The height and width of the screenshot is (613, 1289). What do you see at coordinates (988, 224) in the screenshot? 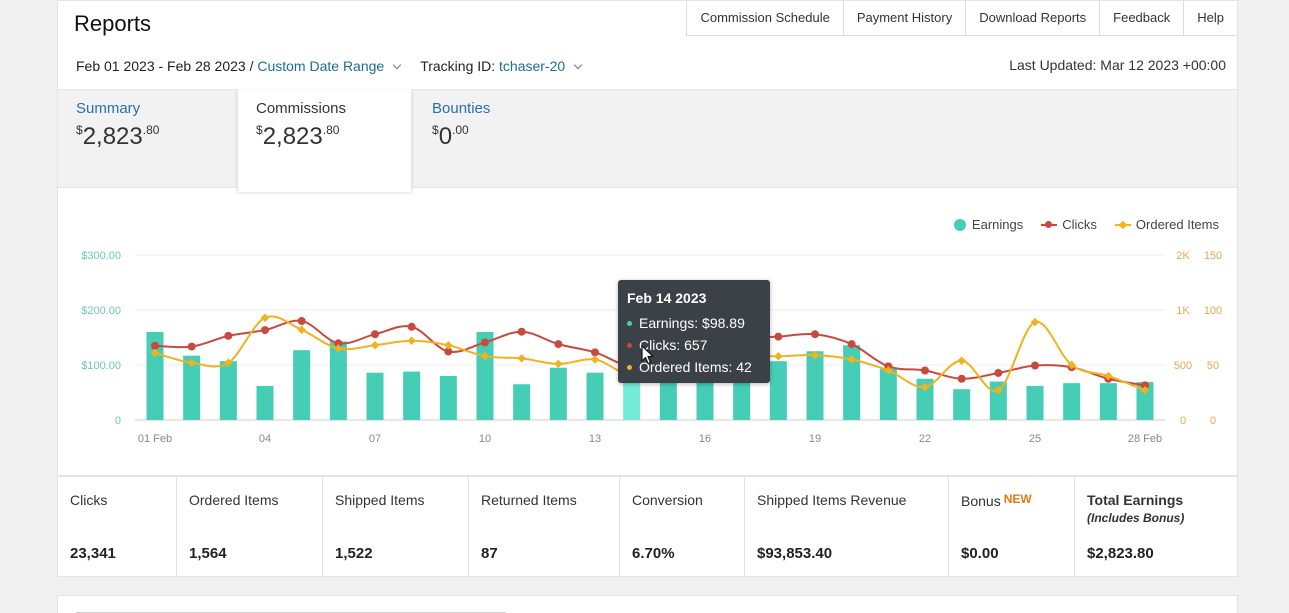
I see `legend-earnings: Earnings` at bounding box center [988, 224].